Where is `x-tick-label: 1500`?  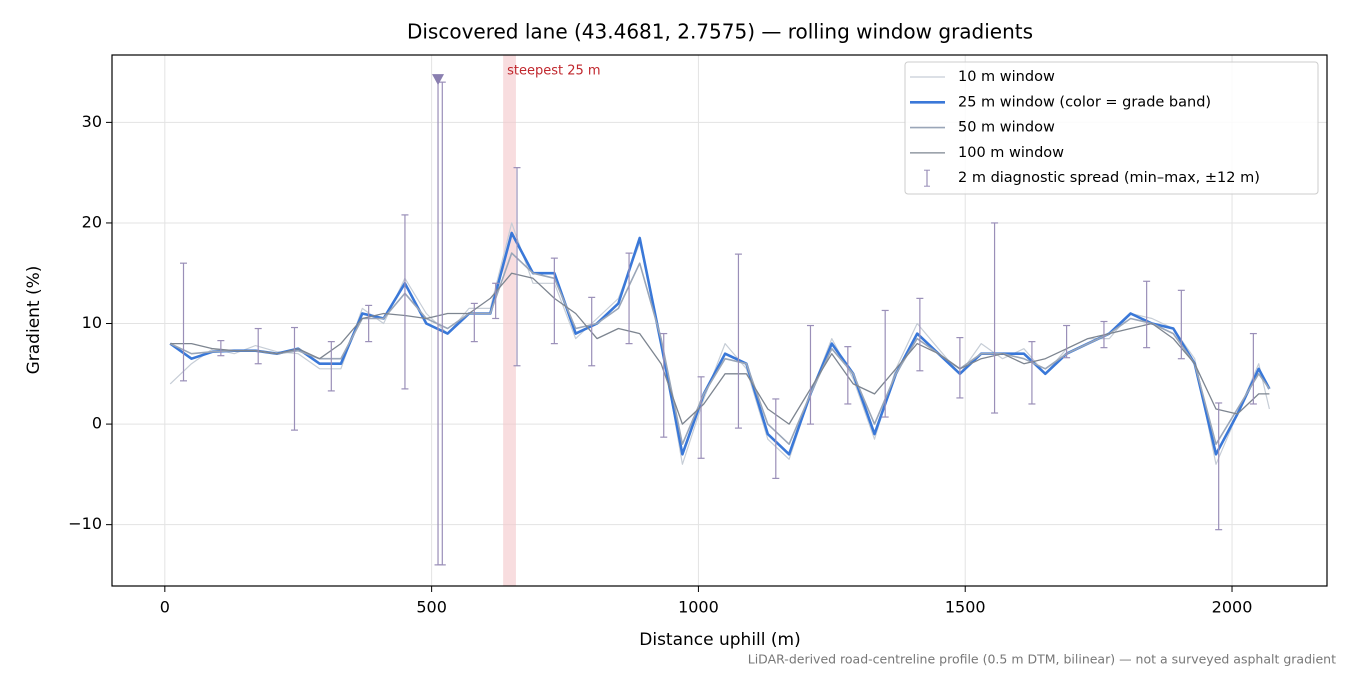
x-tick-label: 1500 is located at coordinates (965, 607).